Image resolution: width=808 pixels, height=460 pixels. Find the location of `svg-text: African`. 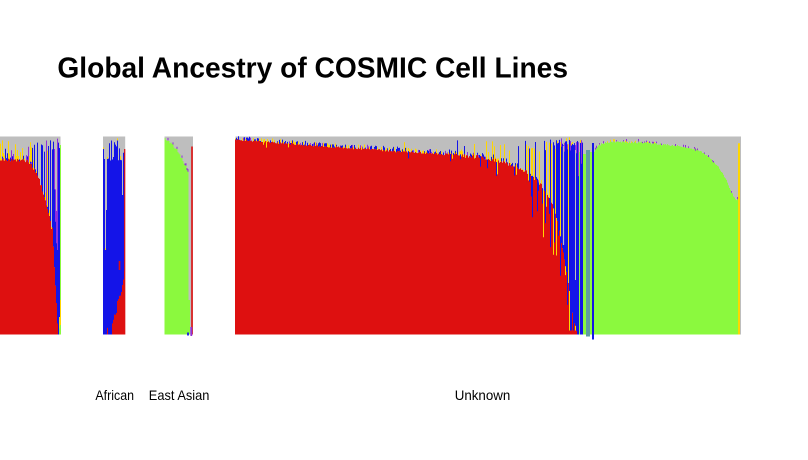

svg-text: African is located at coordinates (114, 395).